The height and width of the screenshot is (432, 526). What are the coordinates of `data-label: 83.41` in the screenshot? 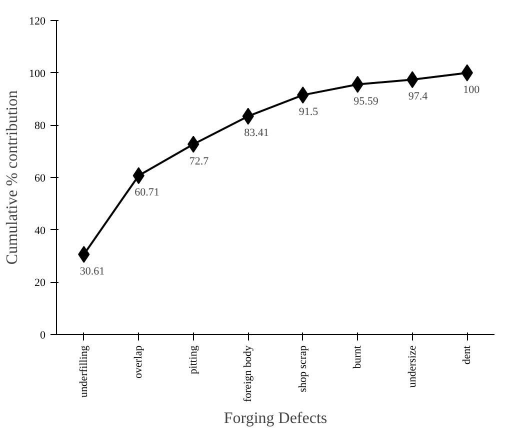 It's located at (256, 133).